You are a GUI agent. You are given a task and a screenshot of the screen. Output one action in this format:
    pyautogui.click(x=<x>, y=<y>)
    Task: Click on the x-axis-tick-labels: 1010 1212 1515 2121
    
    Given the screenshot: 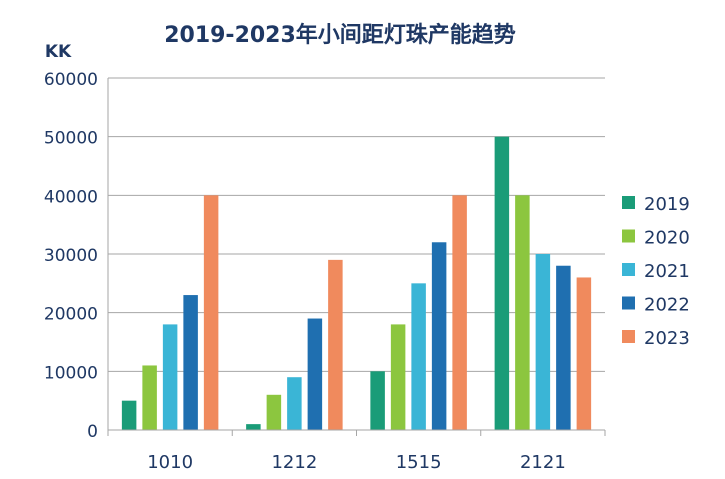 What is the action you would take?
    pyautogui.click(x=356, y=462)
    